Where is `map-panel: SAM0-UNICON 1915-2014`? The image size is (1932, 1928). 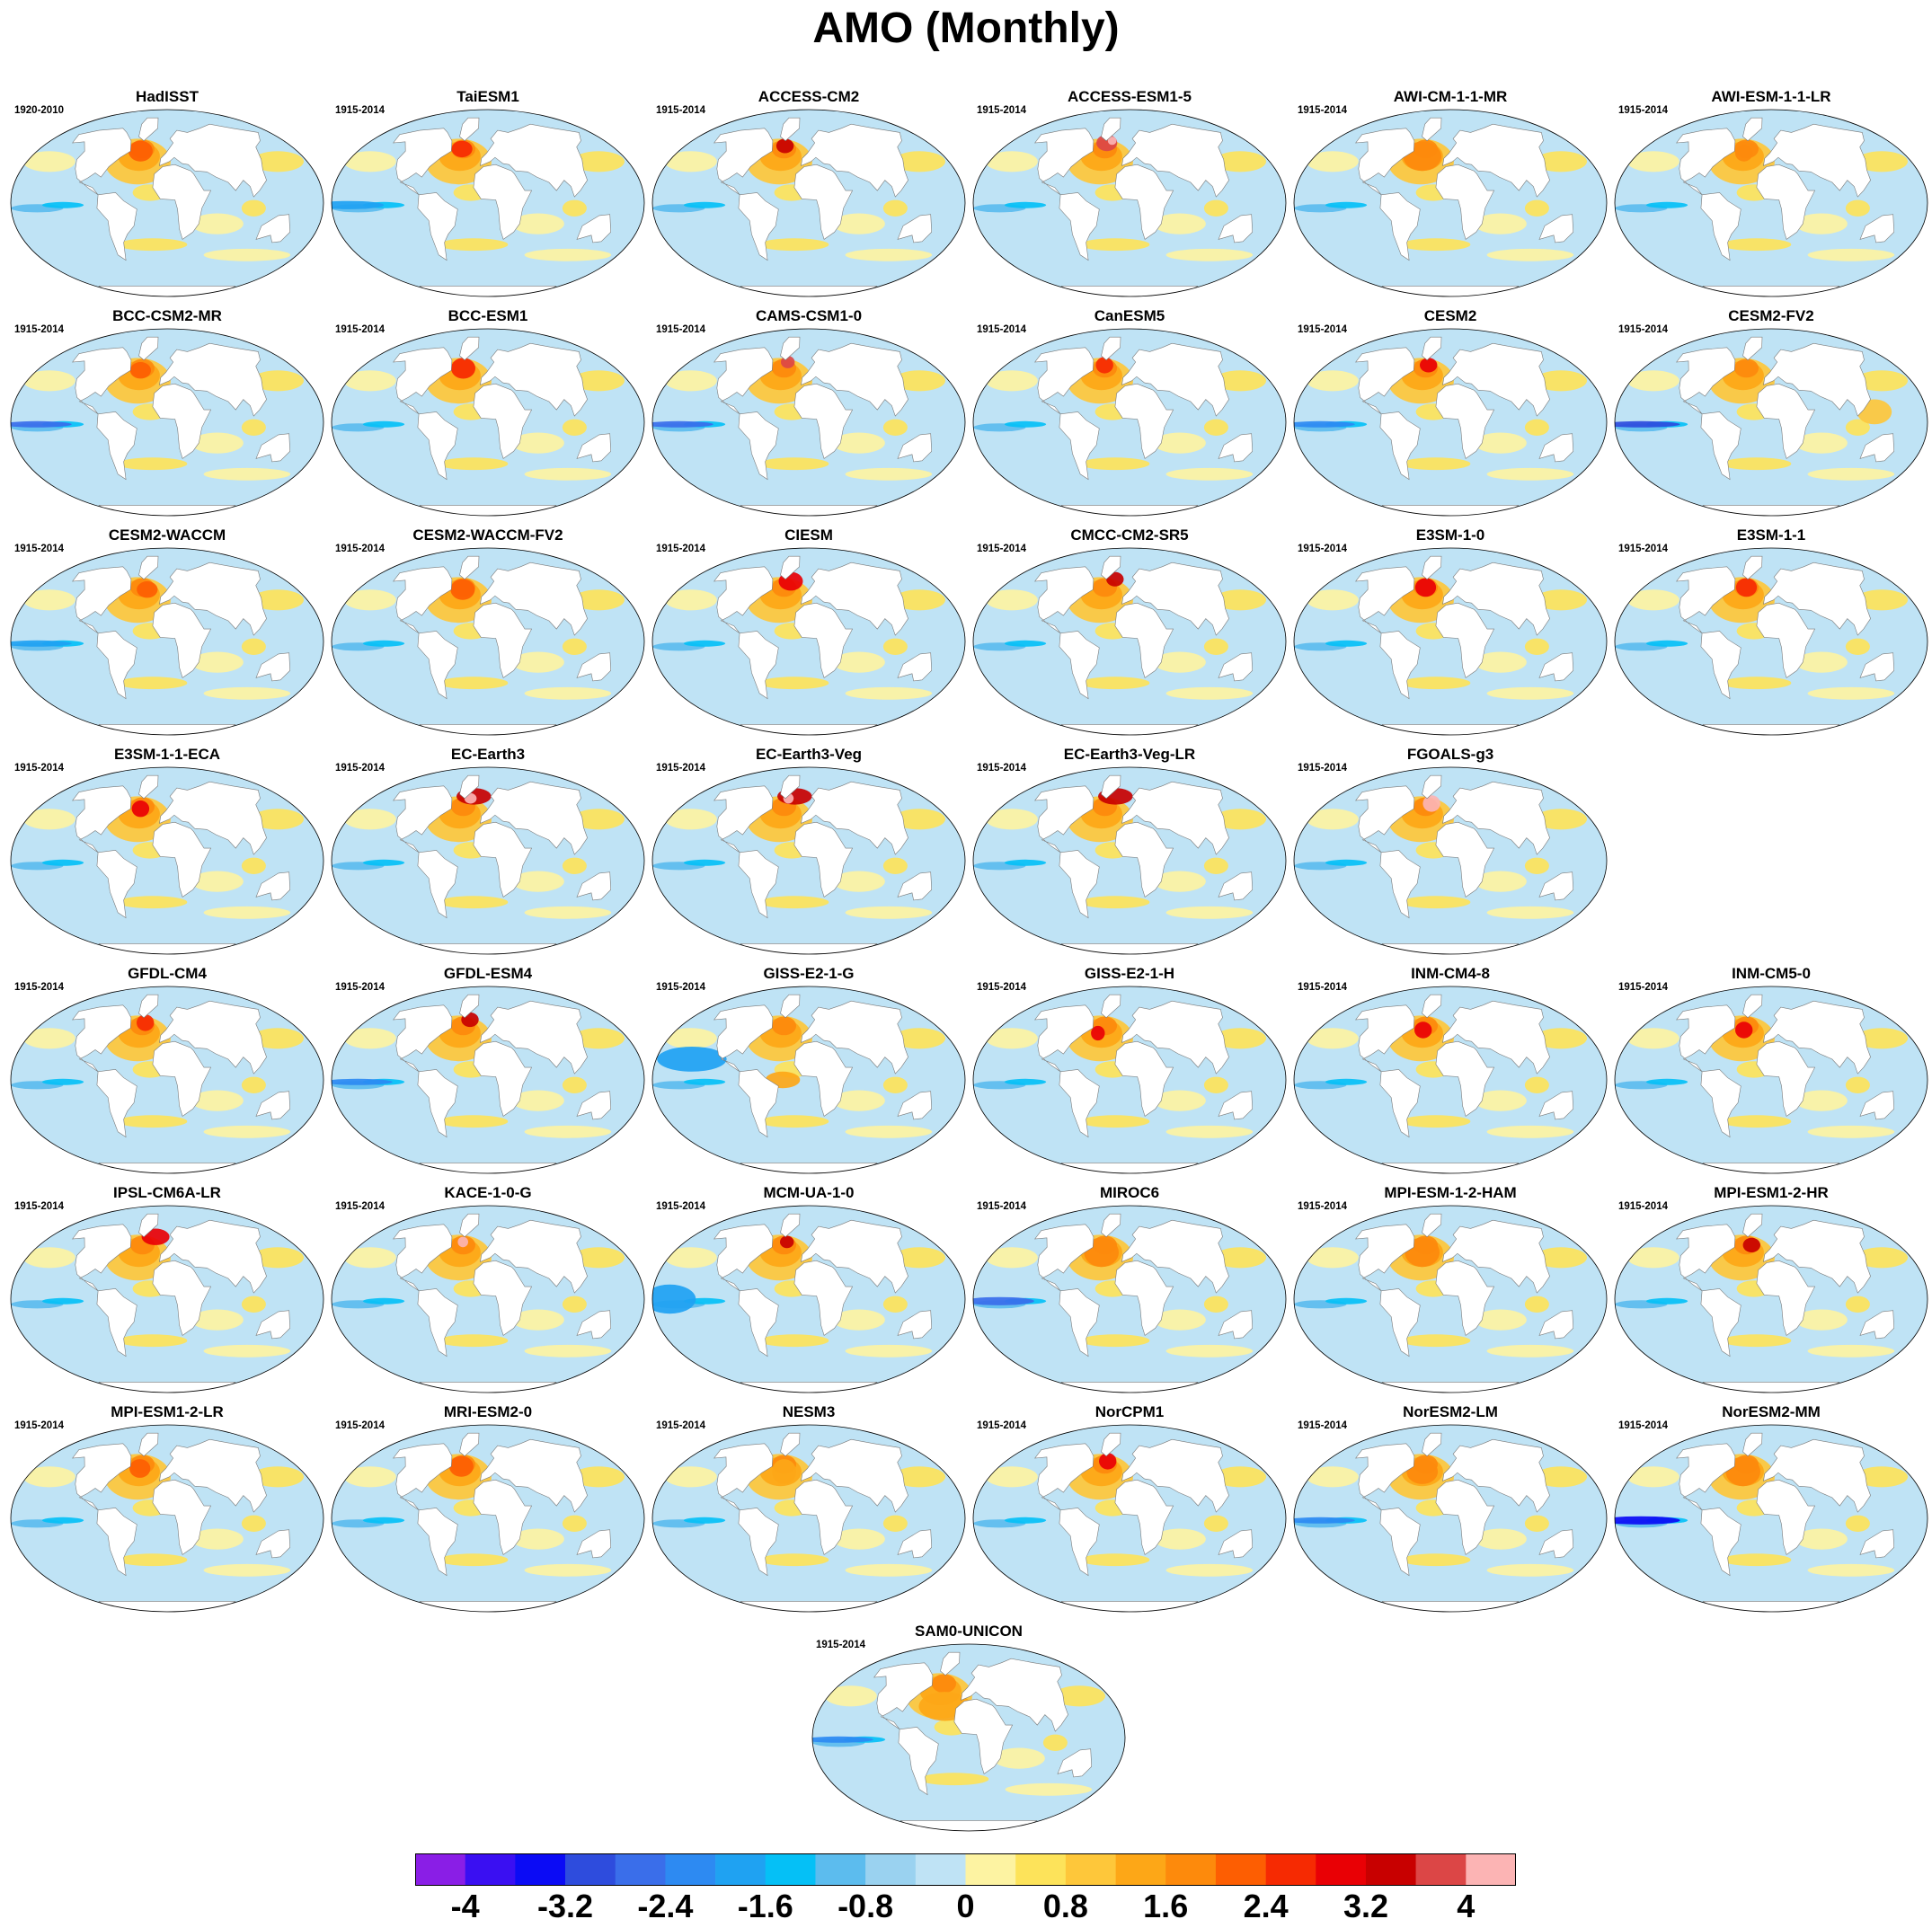 map-panel: SAM0-UNICON 1915-2014 is located at coordinates (969, 1733).